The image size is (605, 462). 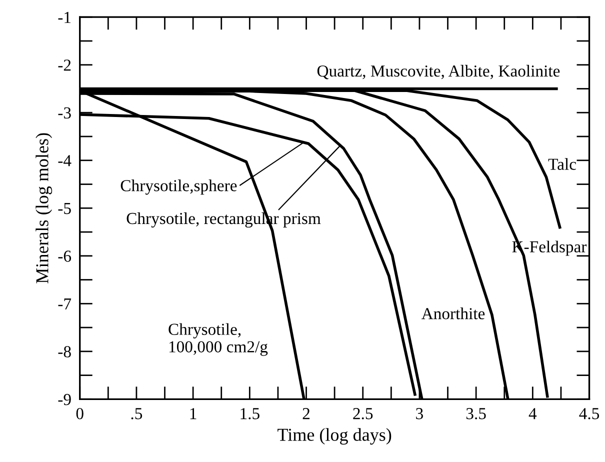 What do you see at coordinates (80, 414) in the screenshot?
I see `x-tick-label: 0` at bounding box center [80, 414].